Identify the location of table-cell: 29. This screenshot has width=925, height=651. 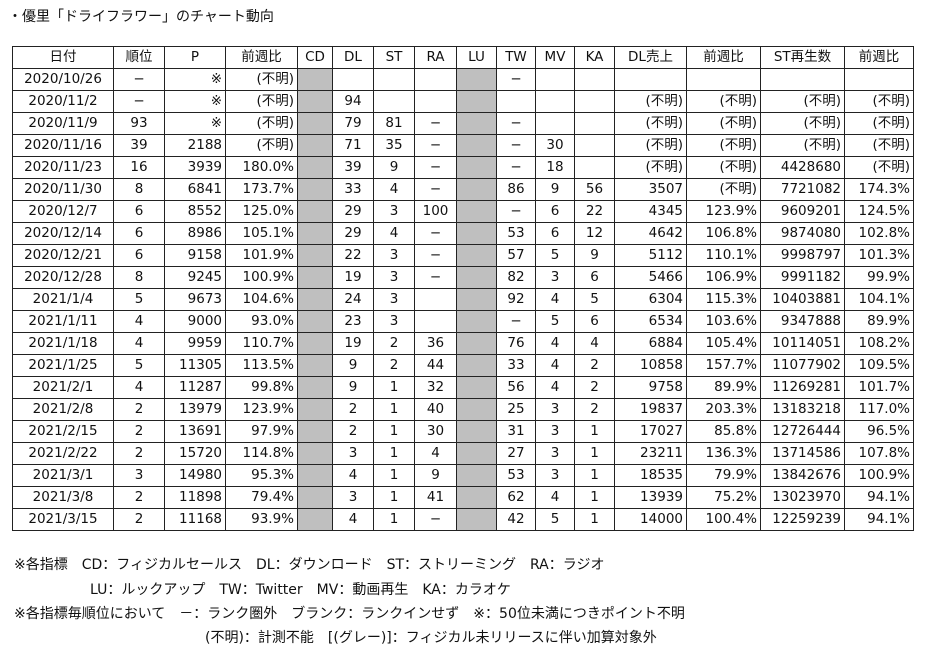
(353, 233).